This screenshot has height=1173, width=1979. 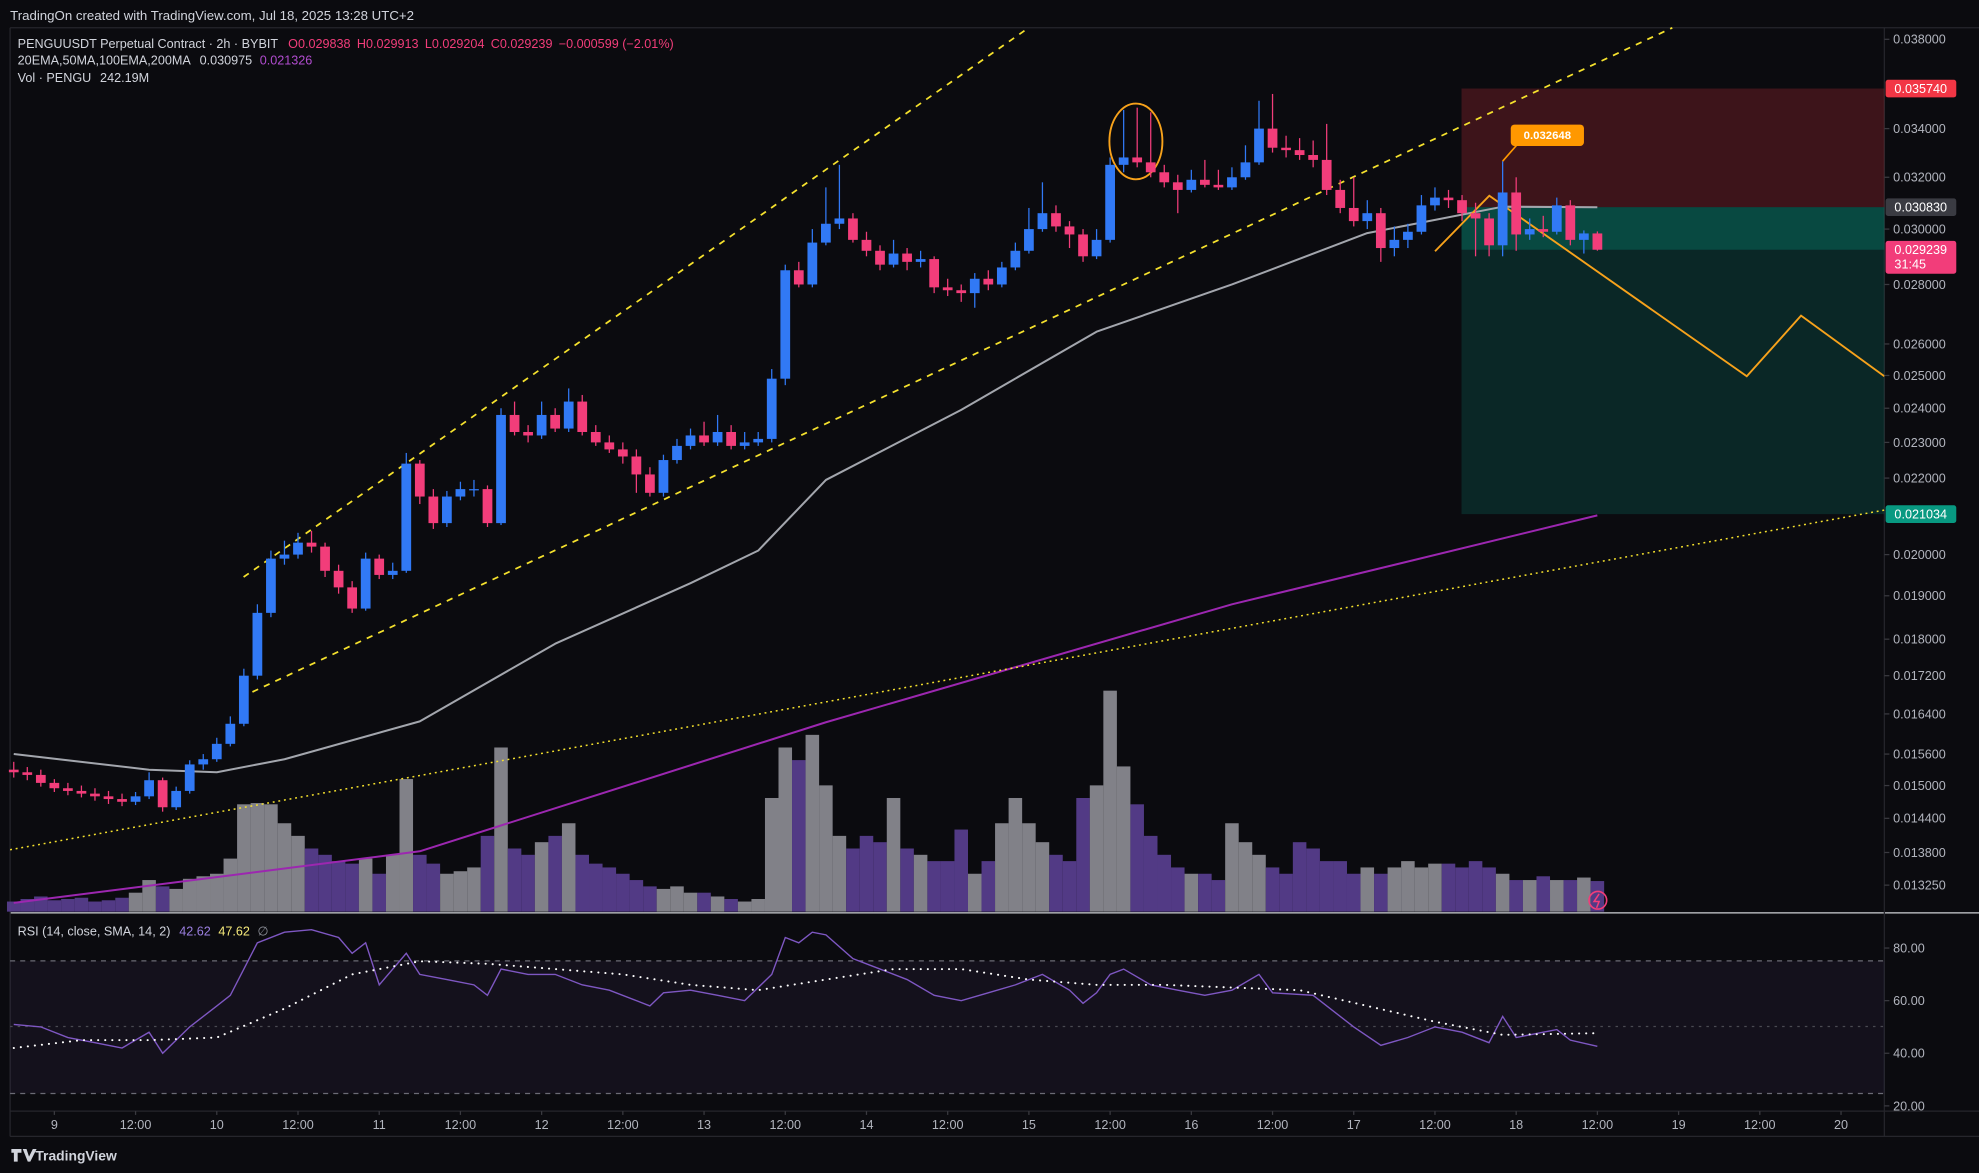 What do you see at coordinates (866, 1125) in the screenshot?
I see `x-tick-label: 14` at bounding box center [866, 1125].